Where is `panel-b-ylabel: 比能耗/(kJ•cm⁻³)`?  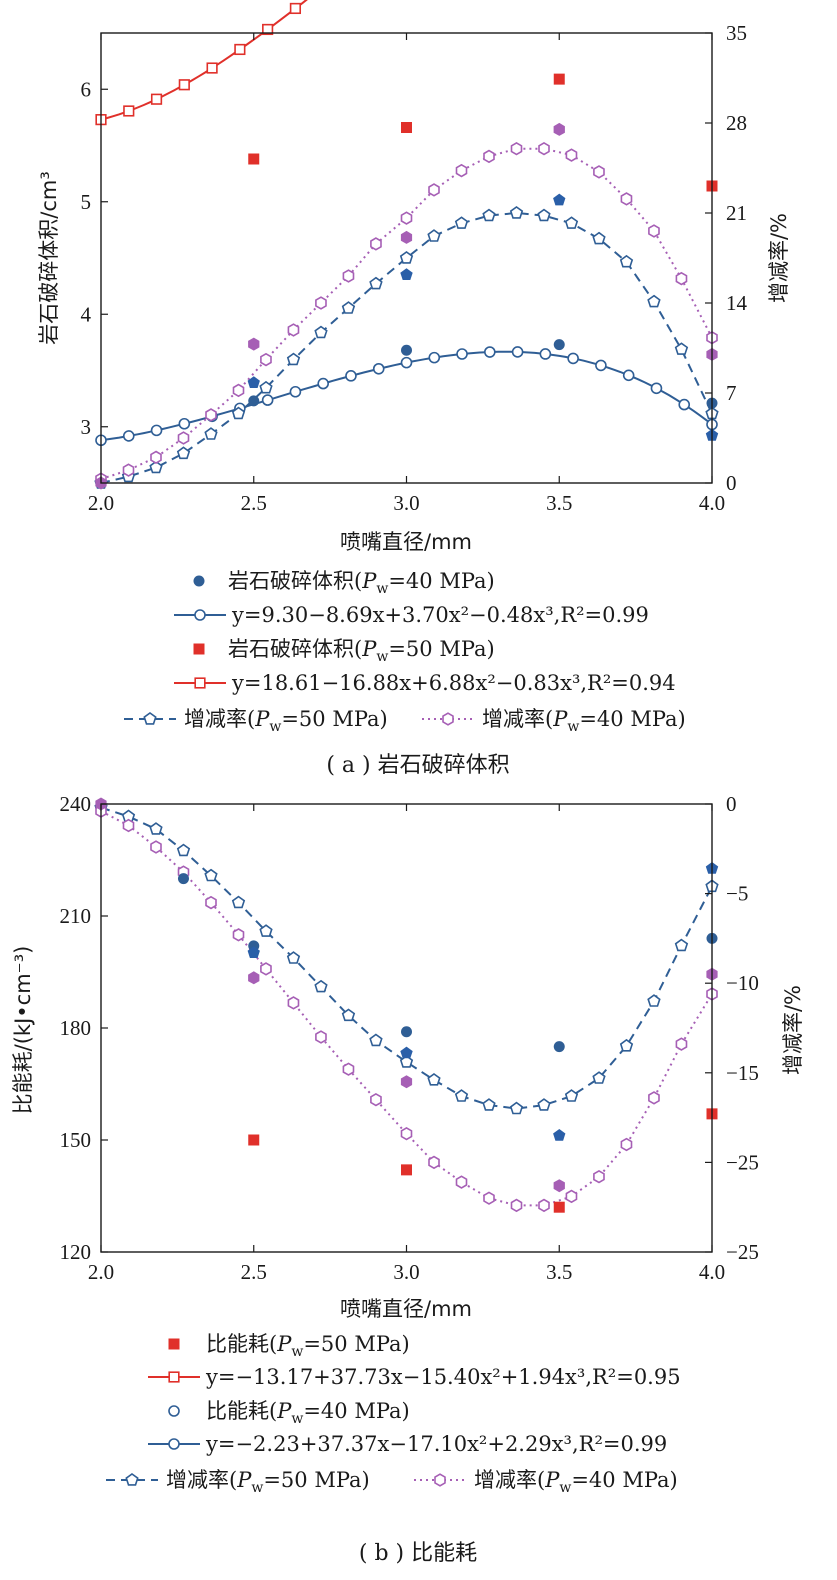 panel-b-ylabel: 比能耗/(kJ•cm⁻³) is located at coordinates (23, 1030).